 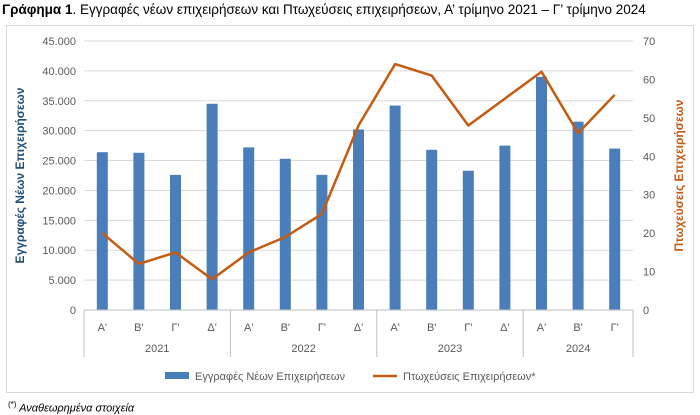 What do you see at coordinates (303, 349) in the screenshot?
I see `group-label: 2022` at bounding box center [303, 349].